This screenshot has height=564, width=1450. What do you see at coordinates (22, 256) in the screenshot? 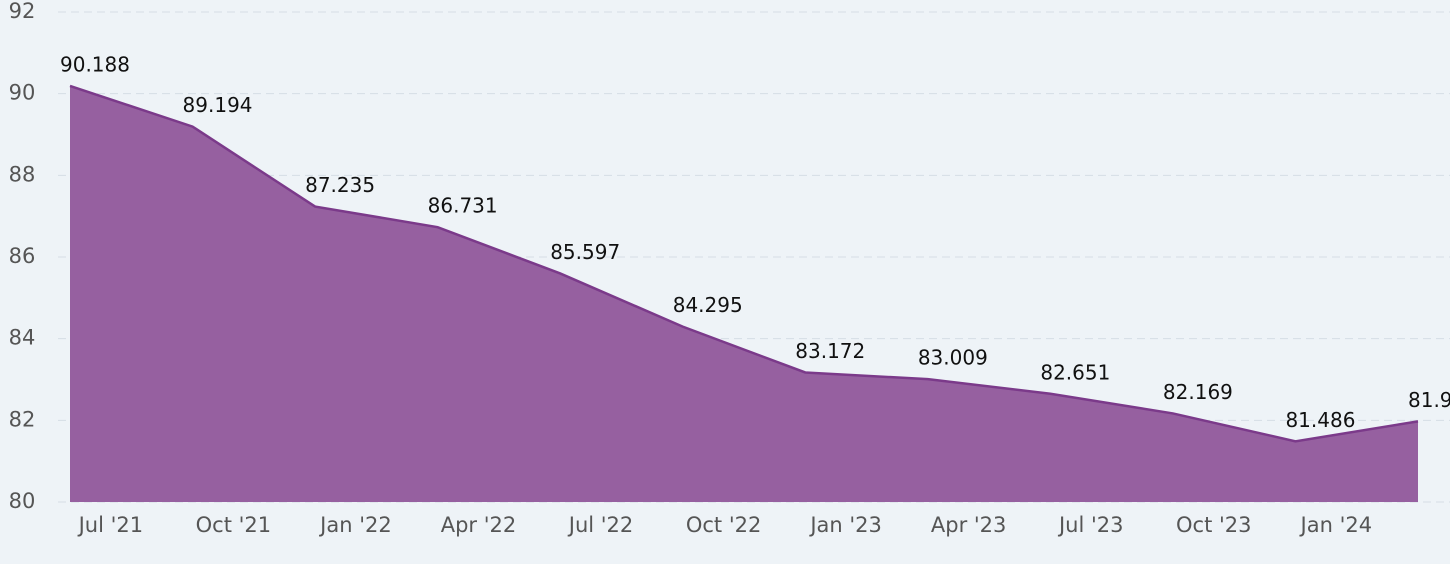
I see `y-tick-label: 86` at bounding box center [22, 256].